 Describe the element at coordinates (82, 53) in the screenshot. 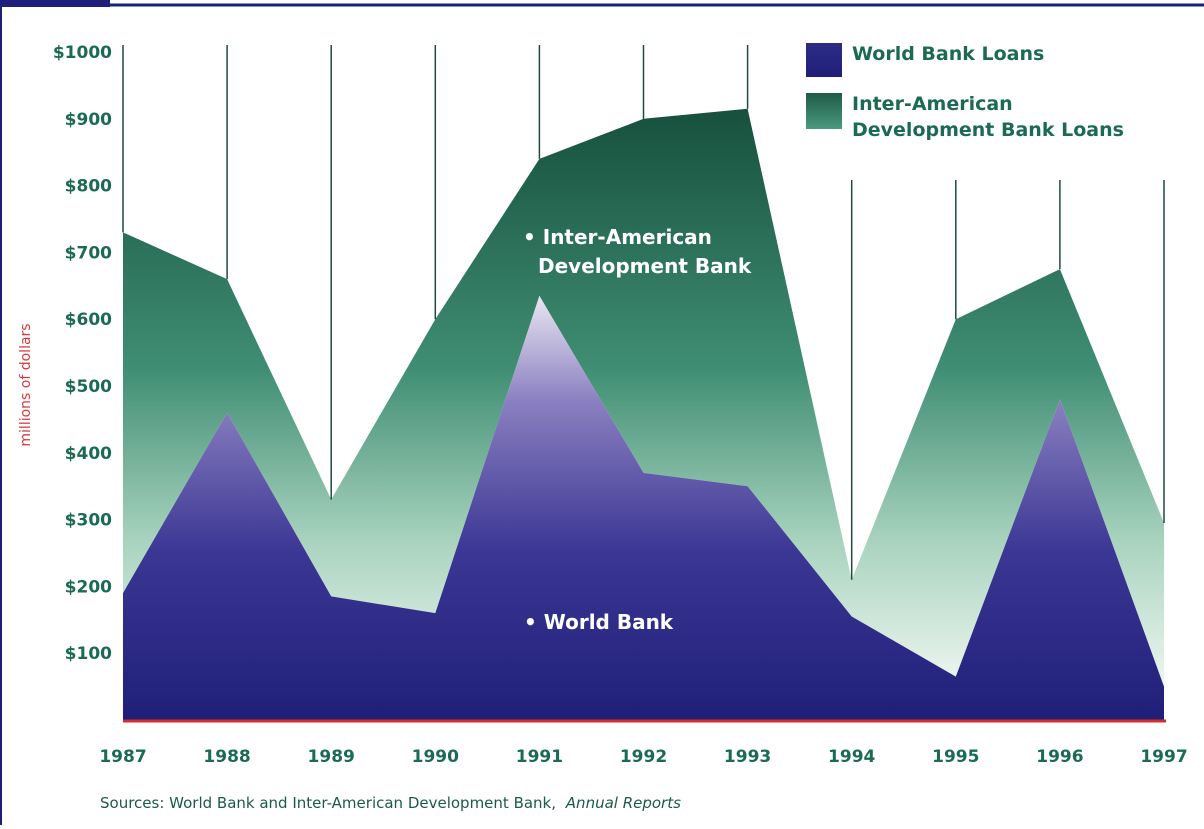

I see `y-tick-label: $1000` at that location.